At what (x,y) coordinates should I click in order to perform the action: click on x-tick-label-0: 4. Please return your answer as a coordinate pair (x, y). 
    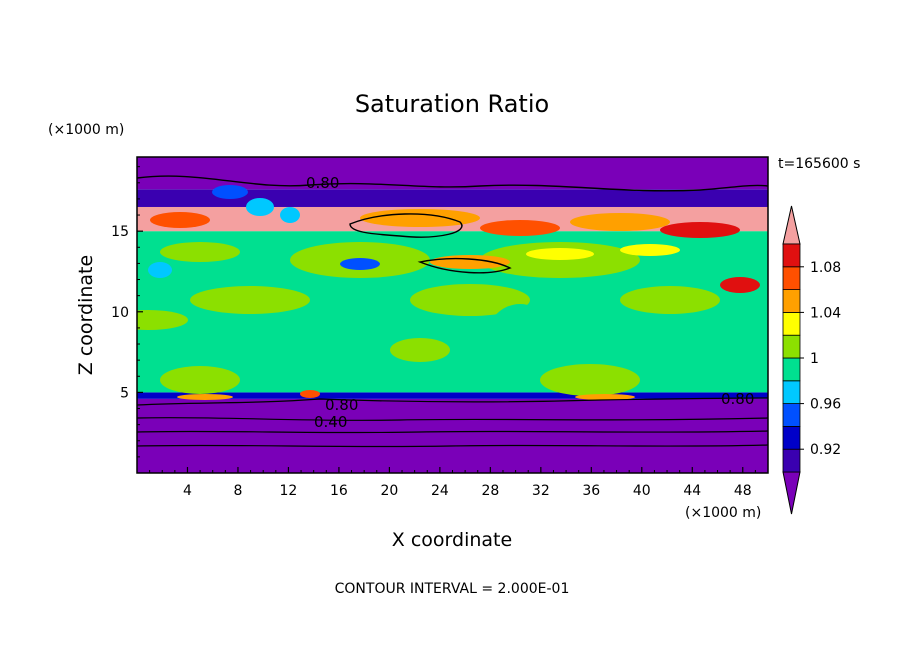
    Looking at the image, I should click on (187, 491).